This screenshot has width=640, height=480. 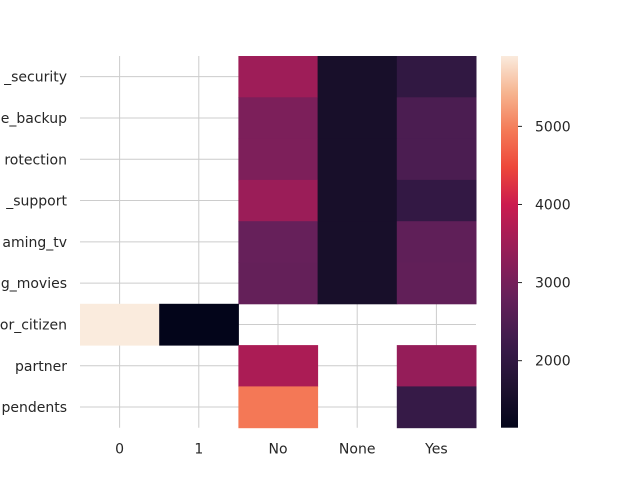 I want to click on y-tick-label: aming_tv, so click(x=34, y=243).